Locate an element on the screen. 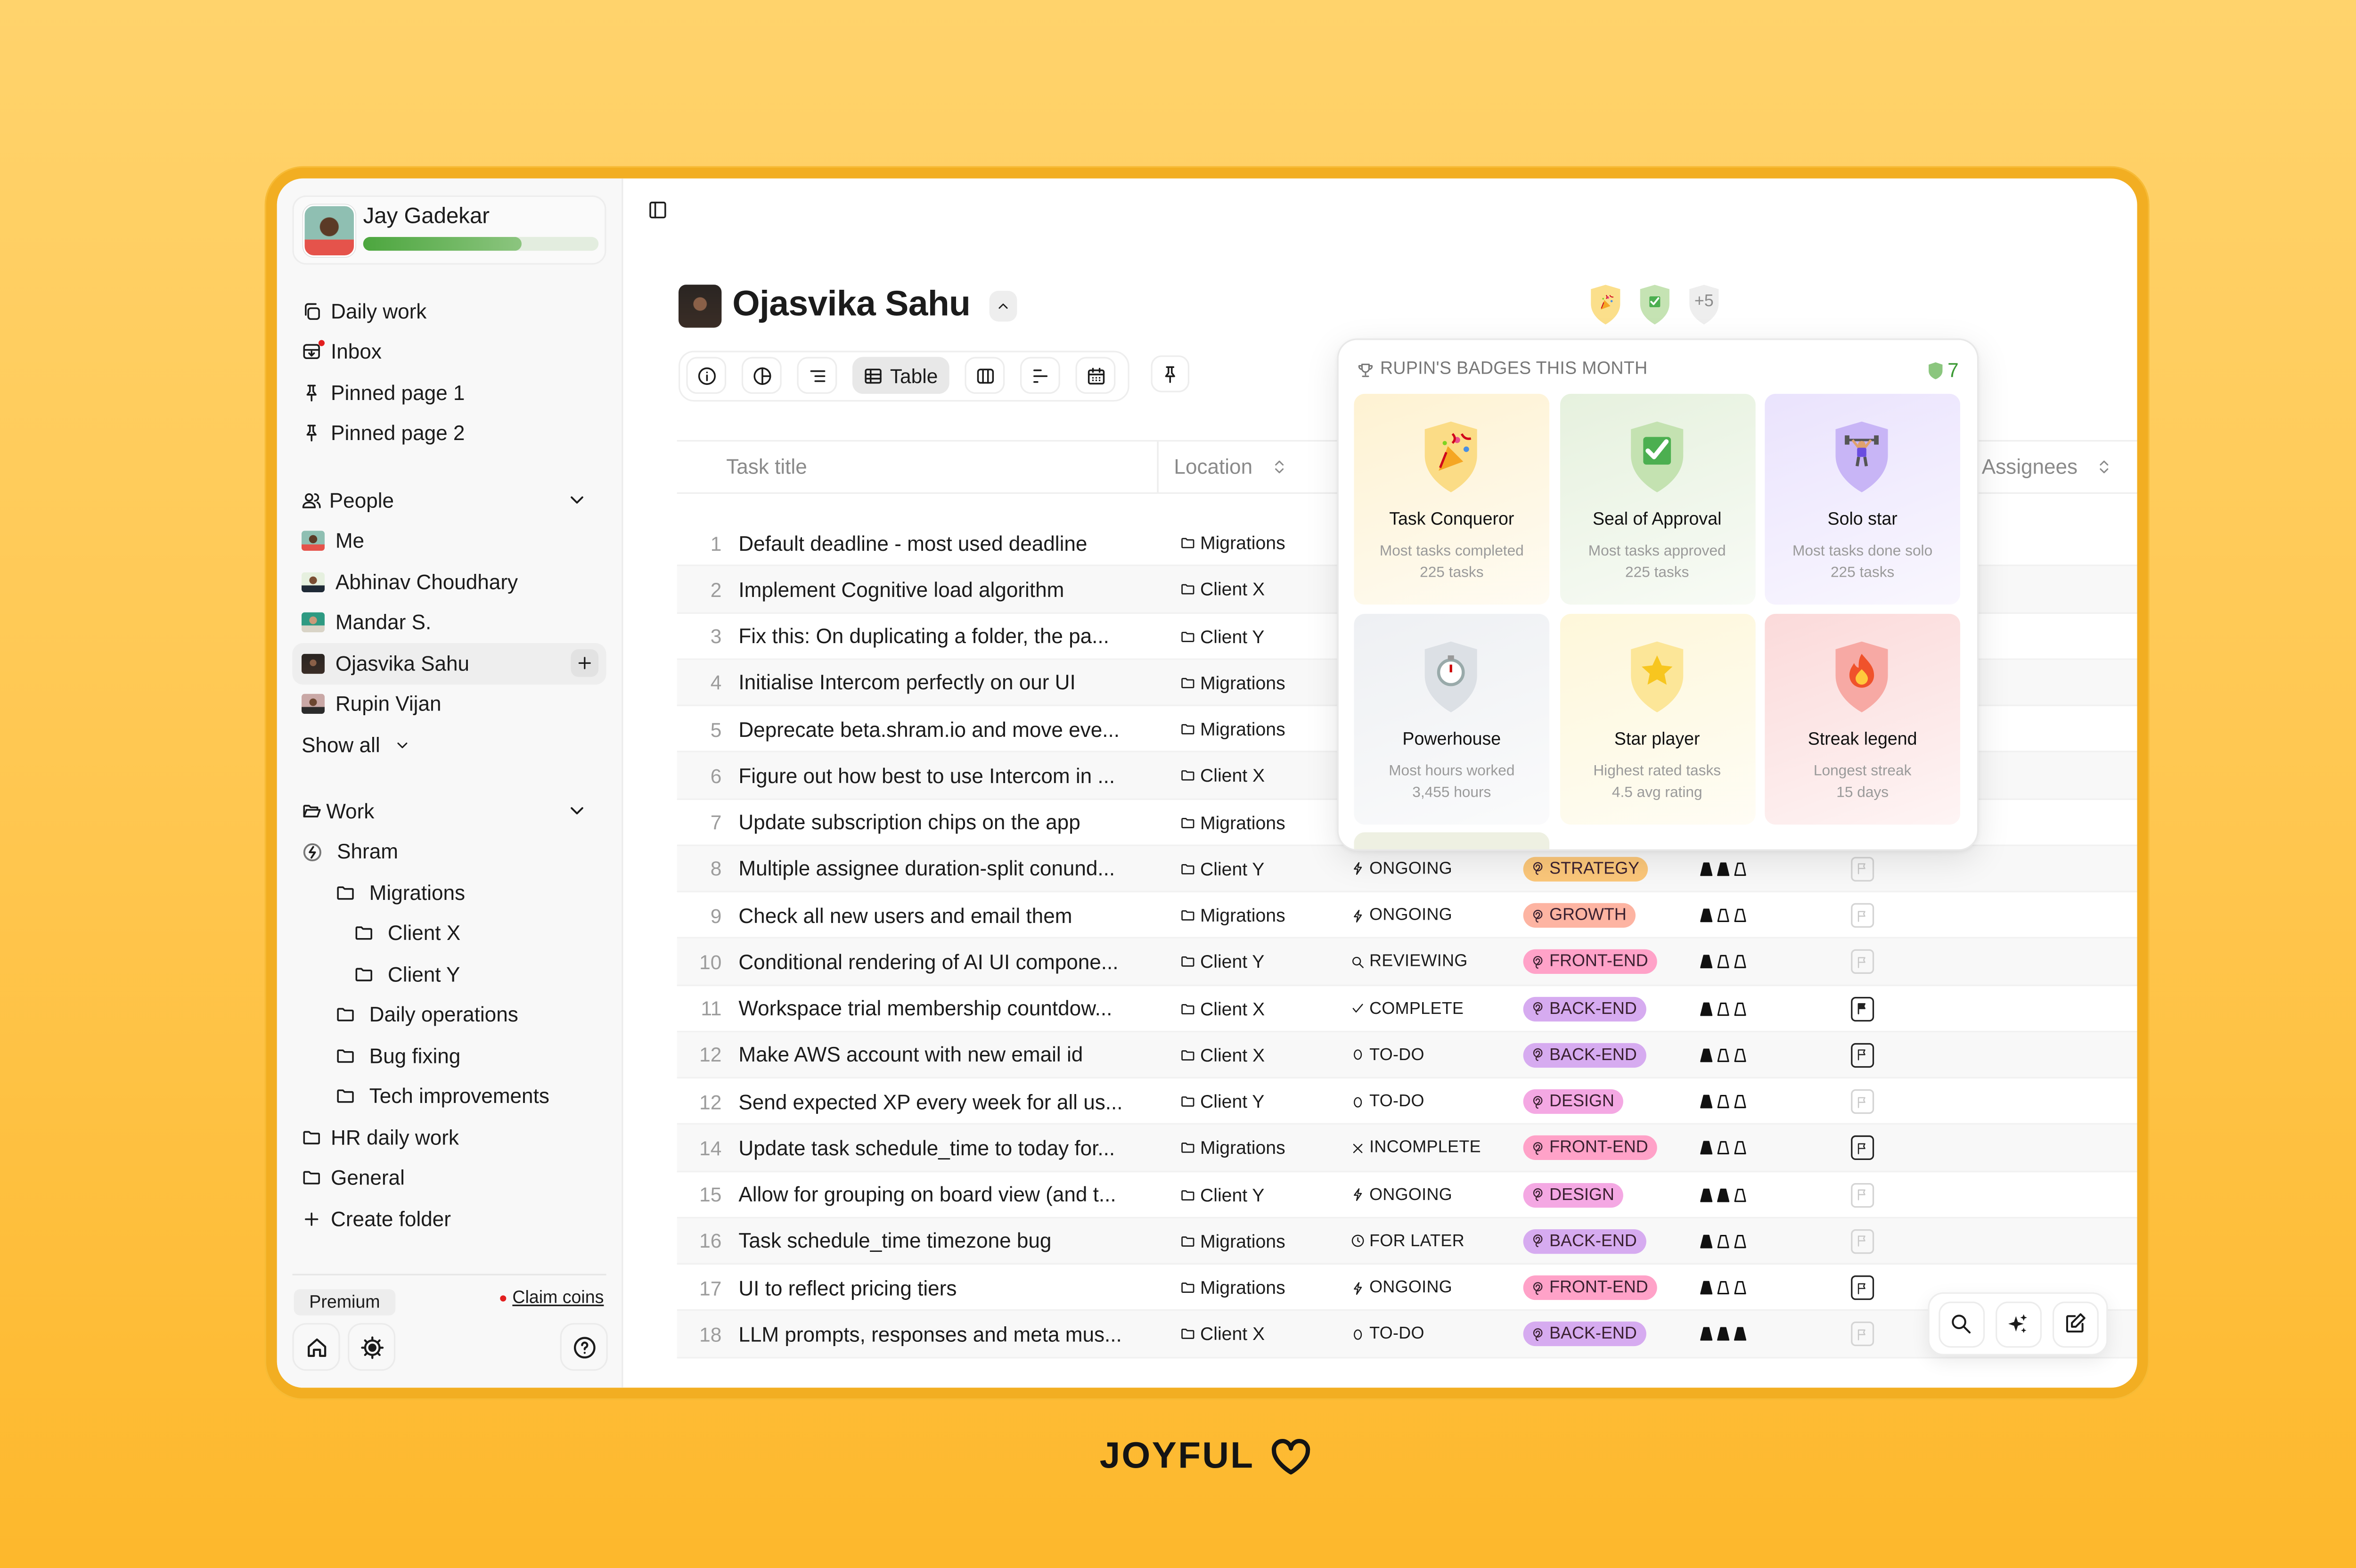 The height and width of the screenshot is (1568, 2356). sidebar-person-abhinav: Abhinav Choudhary is located at coordinates (449, 583).